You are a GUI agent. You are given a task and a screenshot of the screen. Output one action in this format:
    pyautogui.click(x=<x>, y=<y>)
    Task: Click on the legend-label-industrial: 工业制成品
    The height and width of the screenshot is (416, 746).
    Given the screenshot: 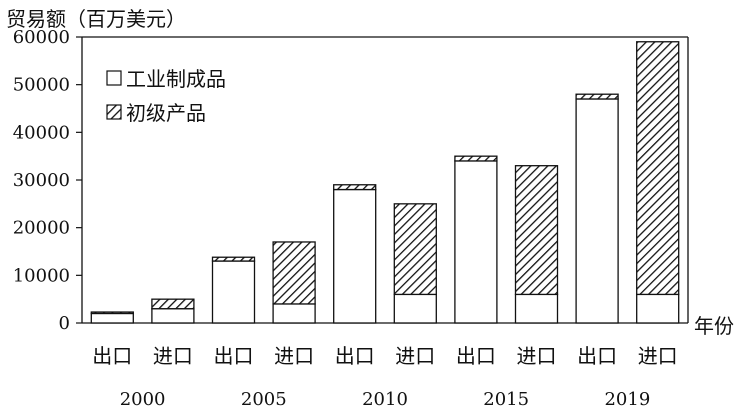 What is the action you would take?
    pyautogui.click(x=176, y=79)
    